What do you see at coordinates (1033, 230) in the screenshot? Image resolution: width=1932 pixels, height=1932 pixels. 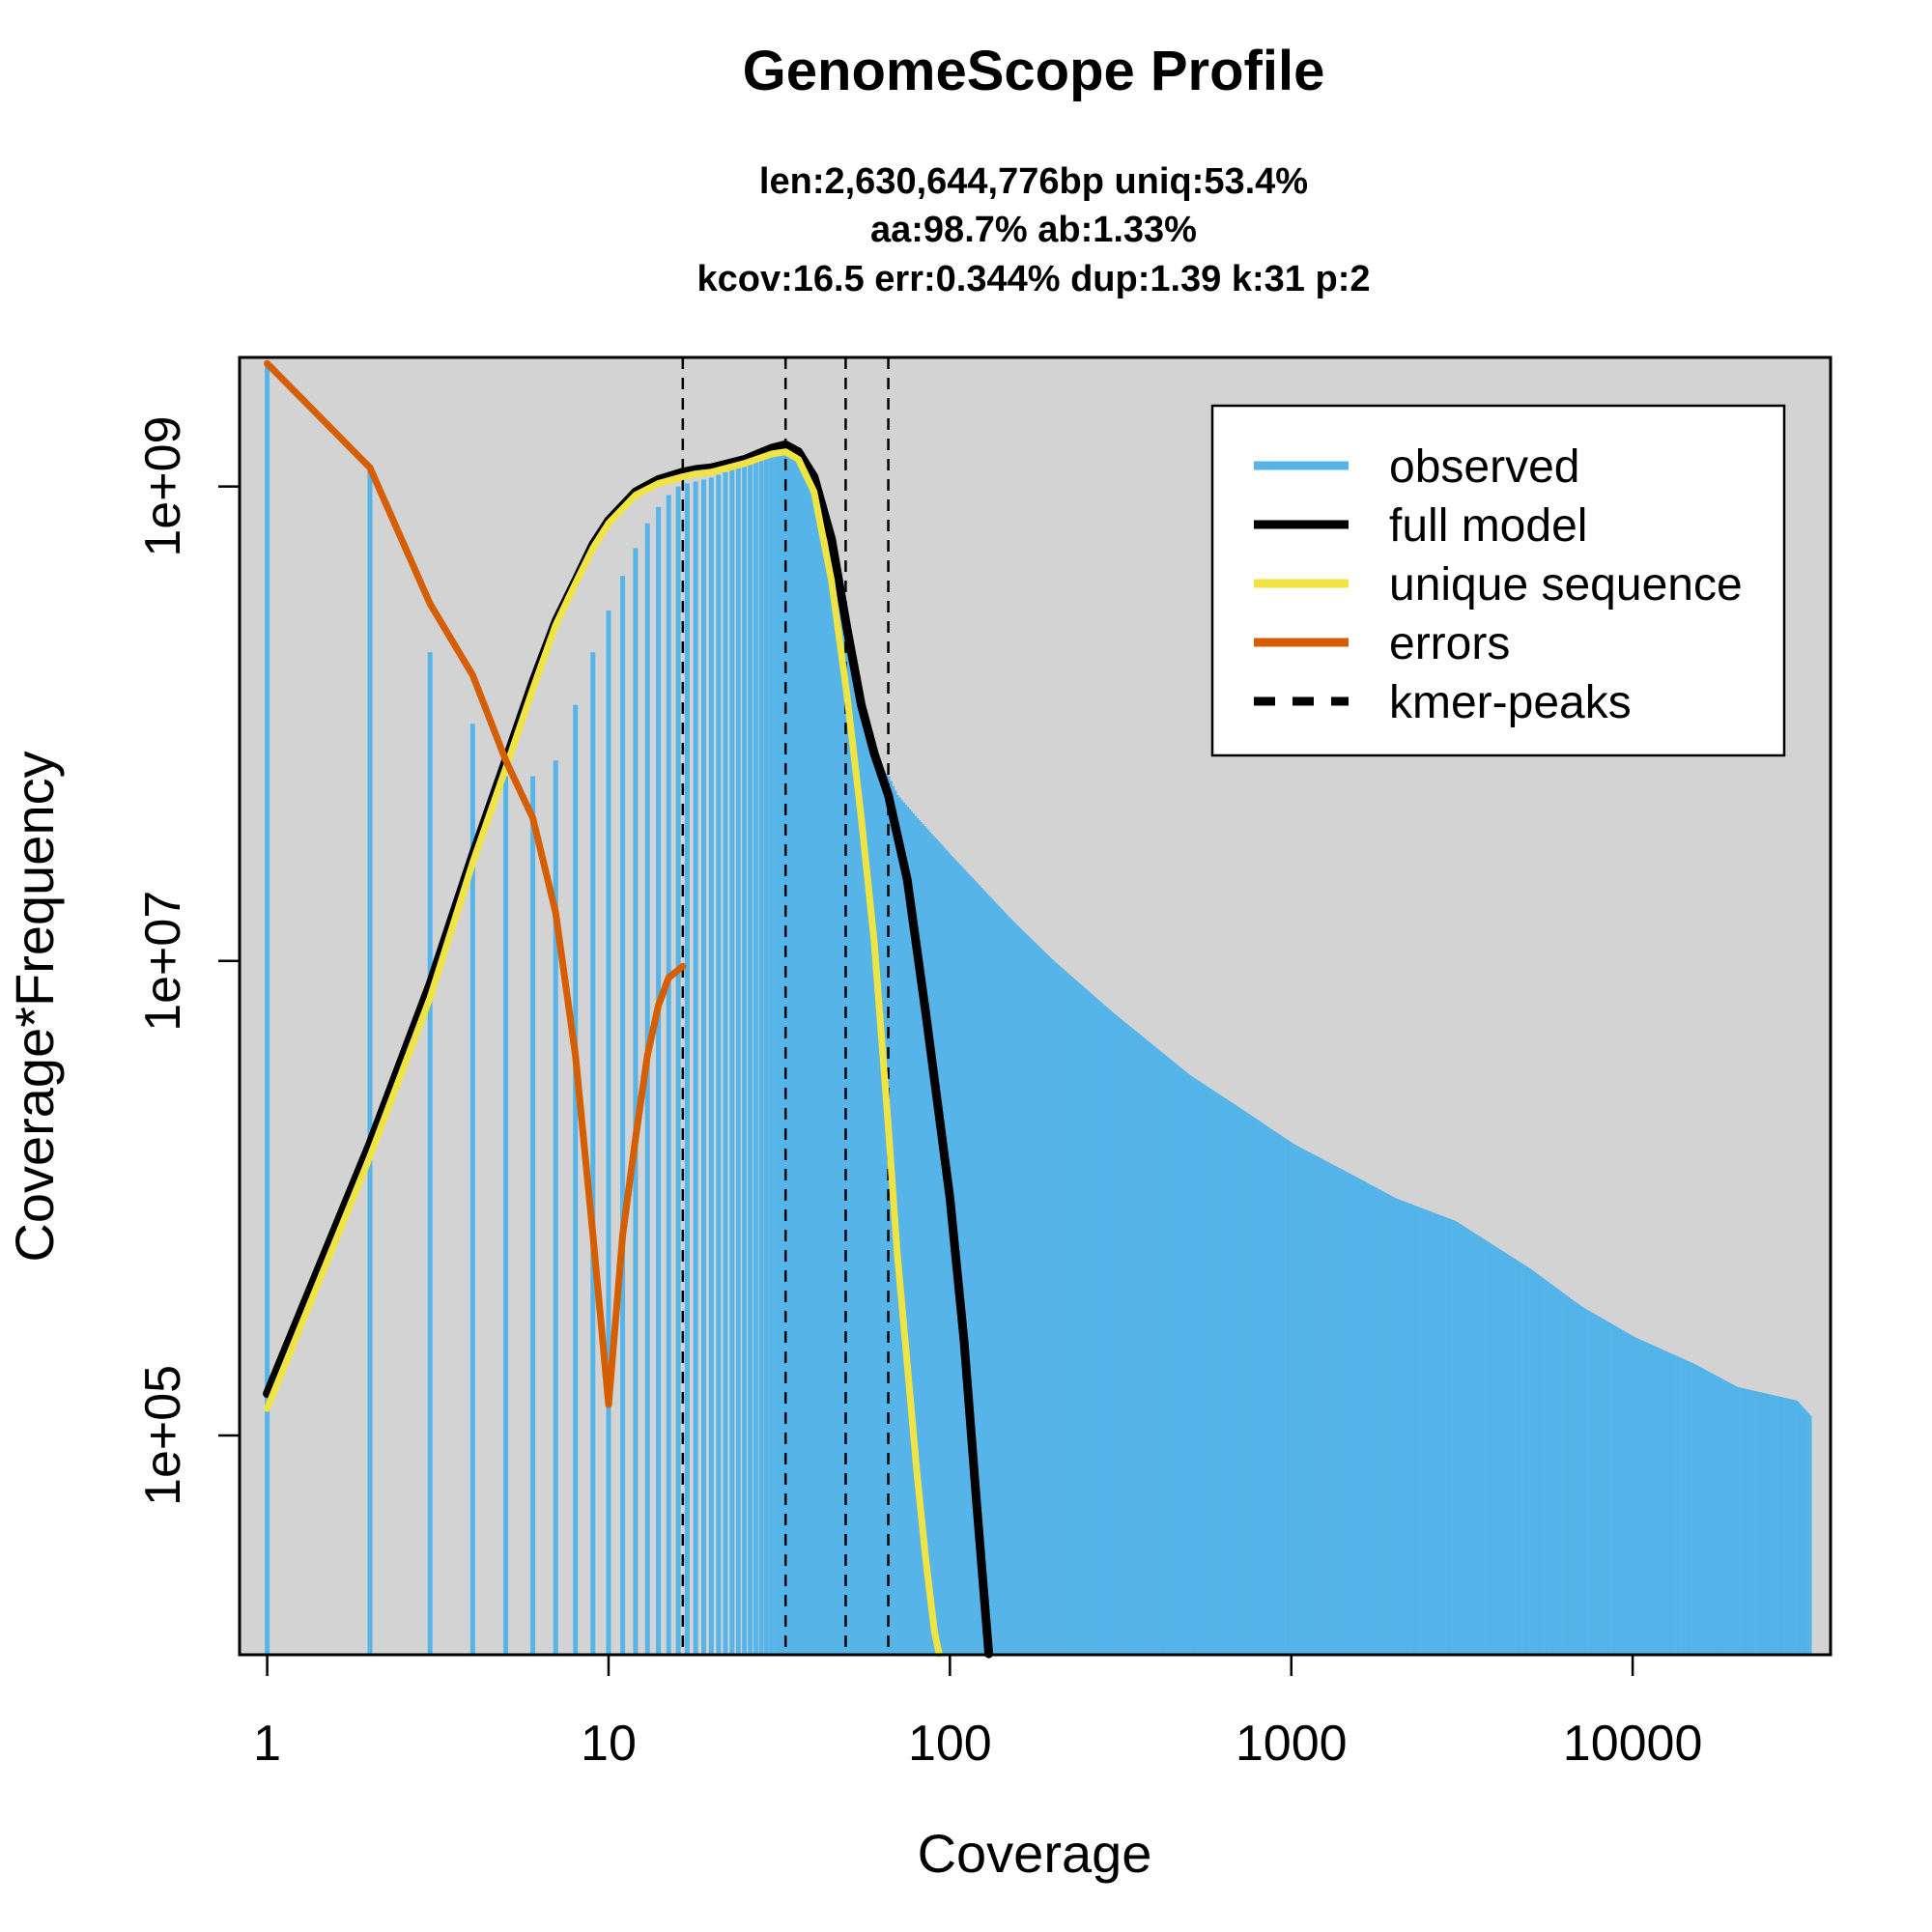 I see `chart-subtitle-line-2: aa:98.7% ab:1.33%` at bounding box center [1033, 230].